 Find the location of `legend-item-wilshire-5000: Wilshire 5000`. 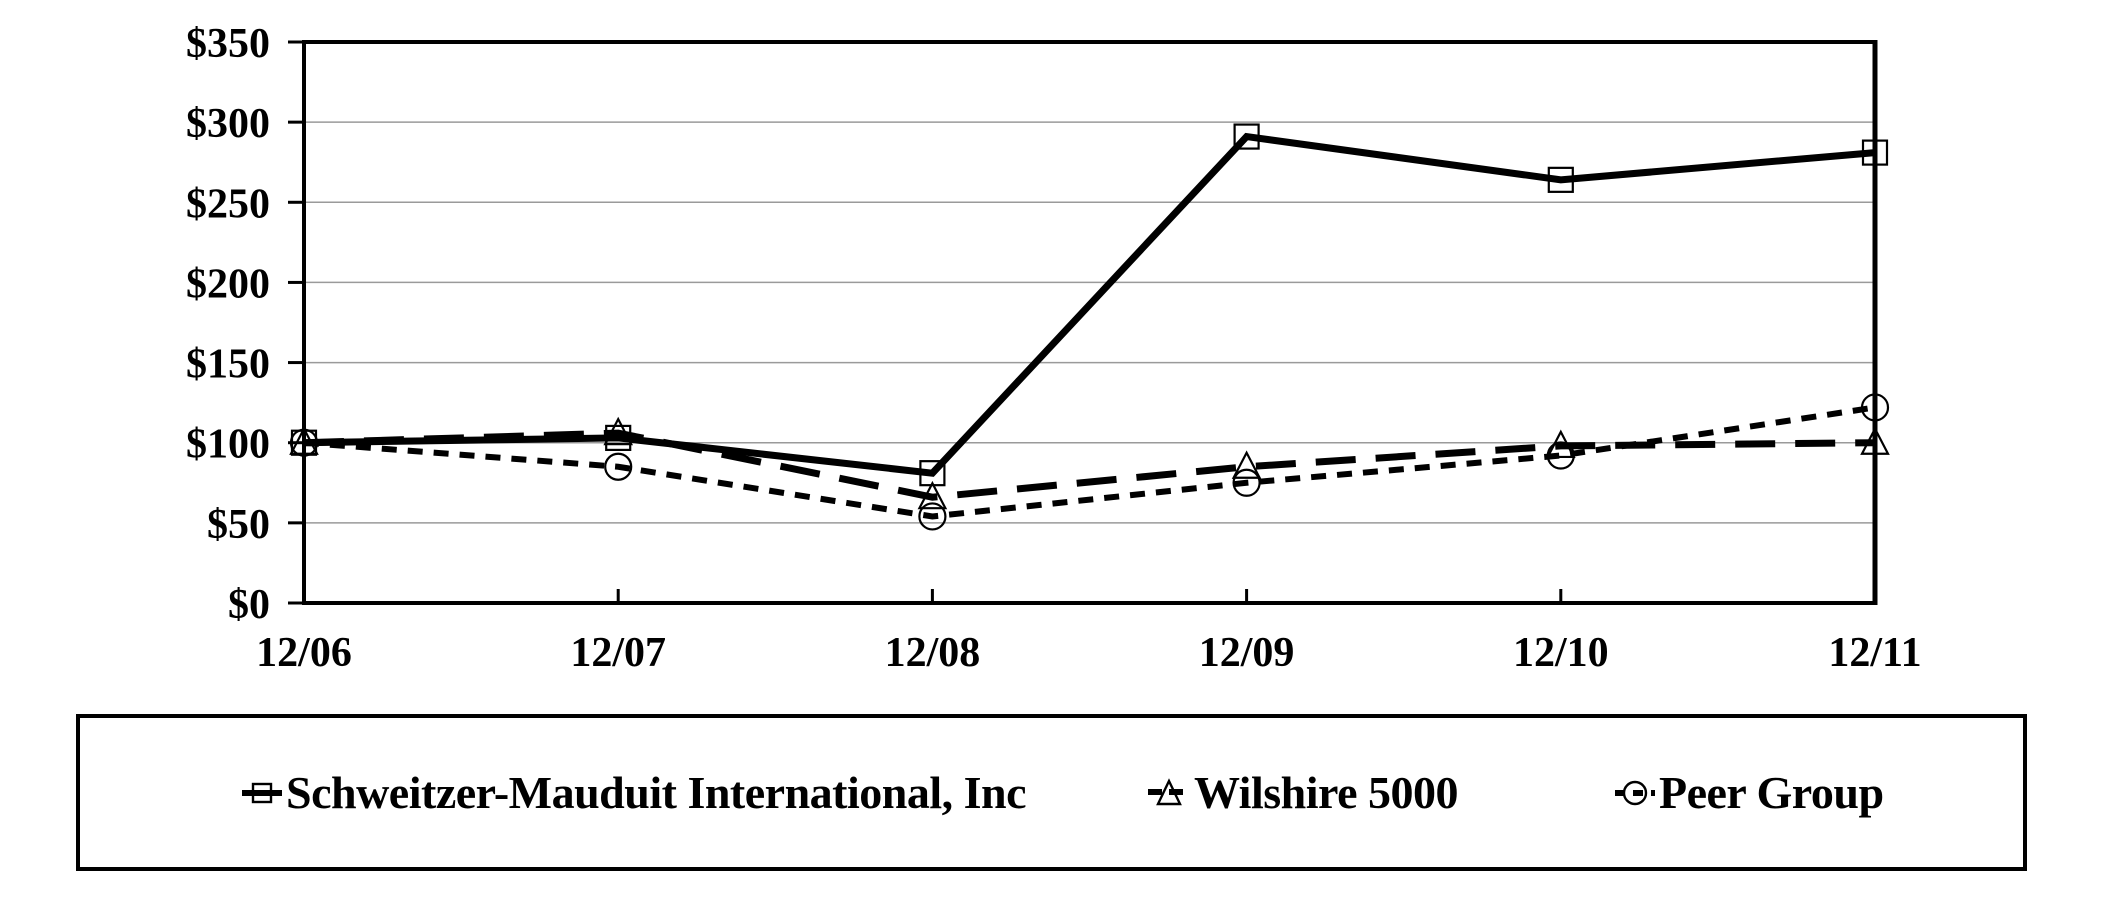

legend-item-wilshire-5000: Wilshire 5000 is located at coordinates (1303, 792).